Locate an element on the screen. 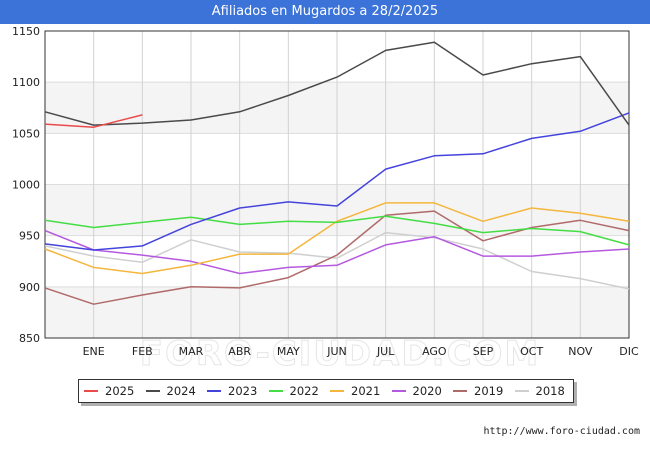 The width and height of the screenshot is (650, 450). x-tick-label: SEP is located at coordinates (483, 351).